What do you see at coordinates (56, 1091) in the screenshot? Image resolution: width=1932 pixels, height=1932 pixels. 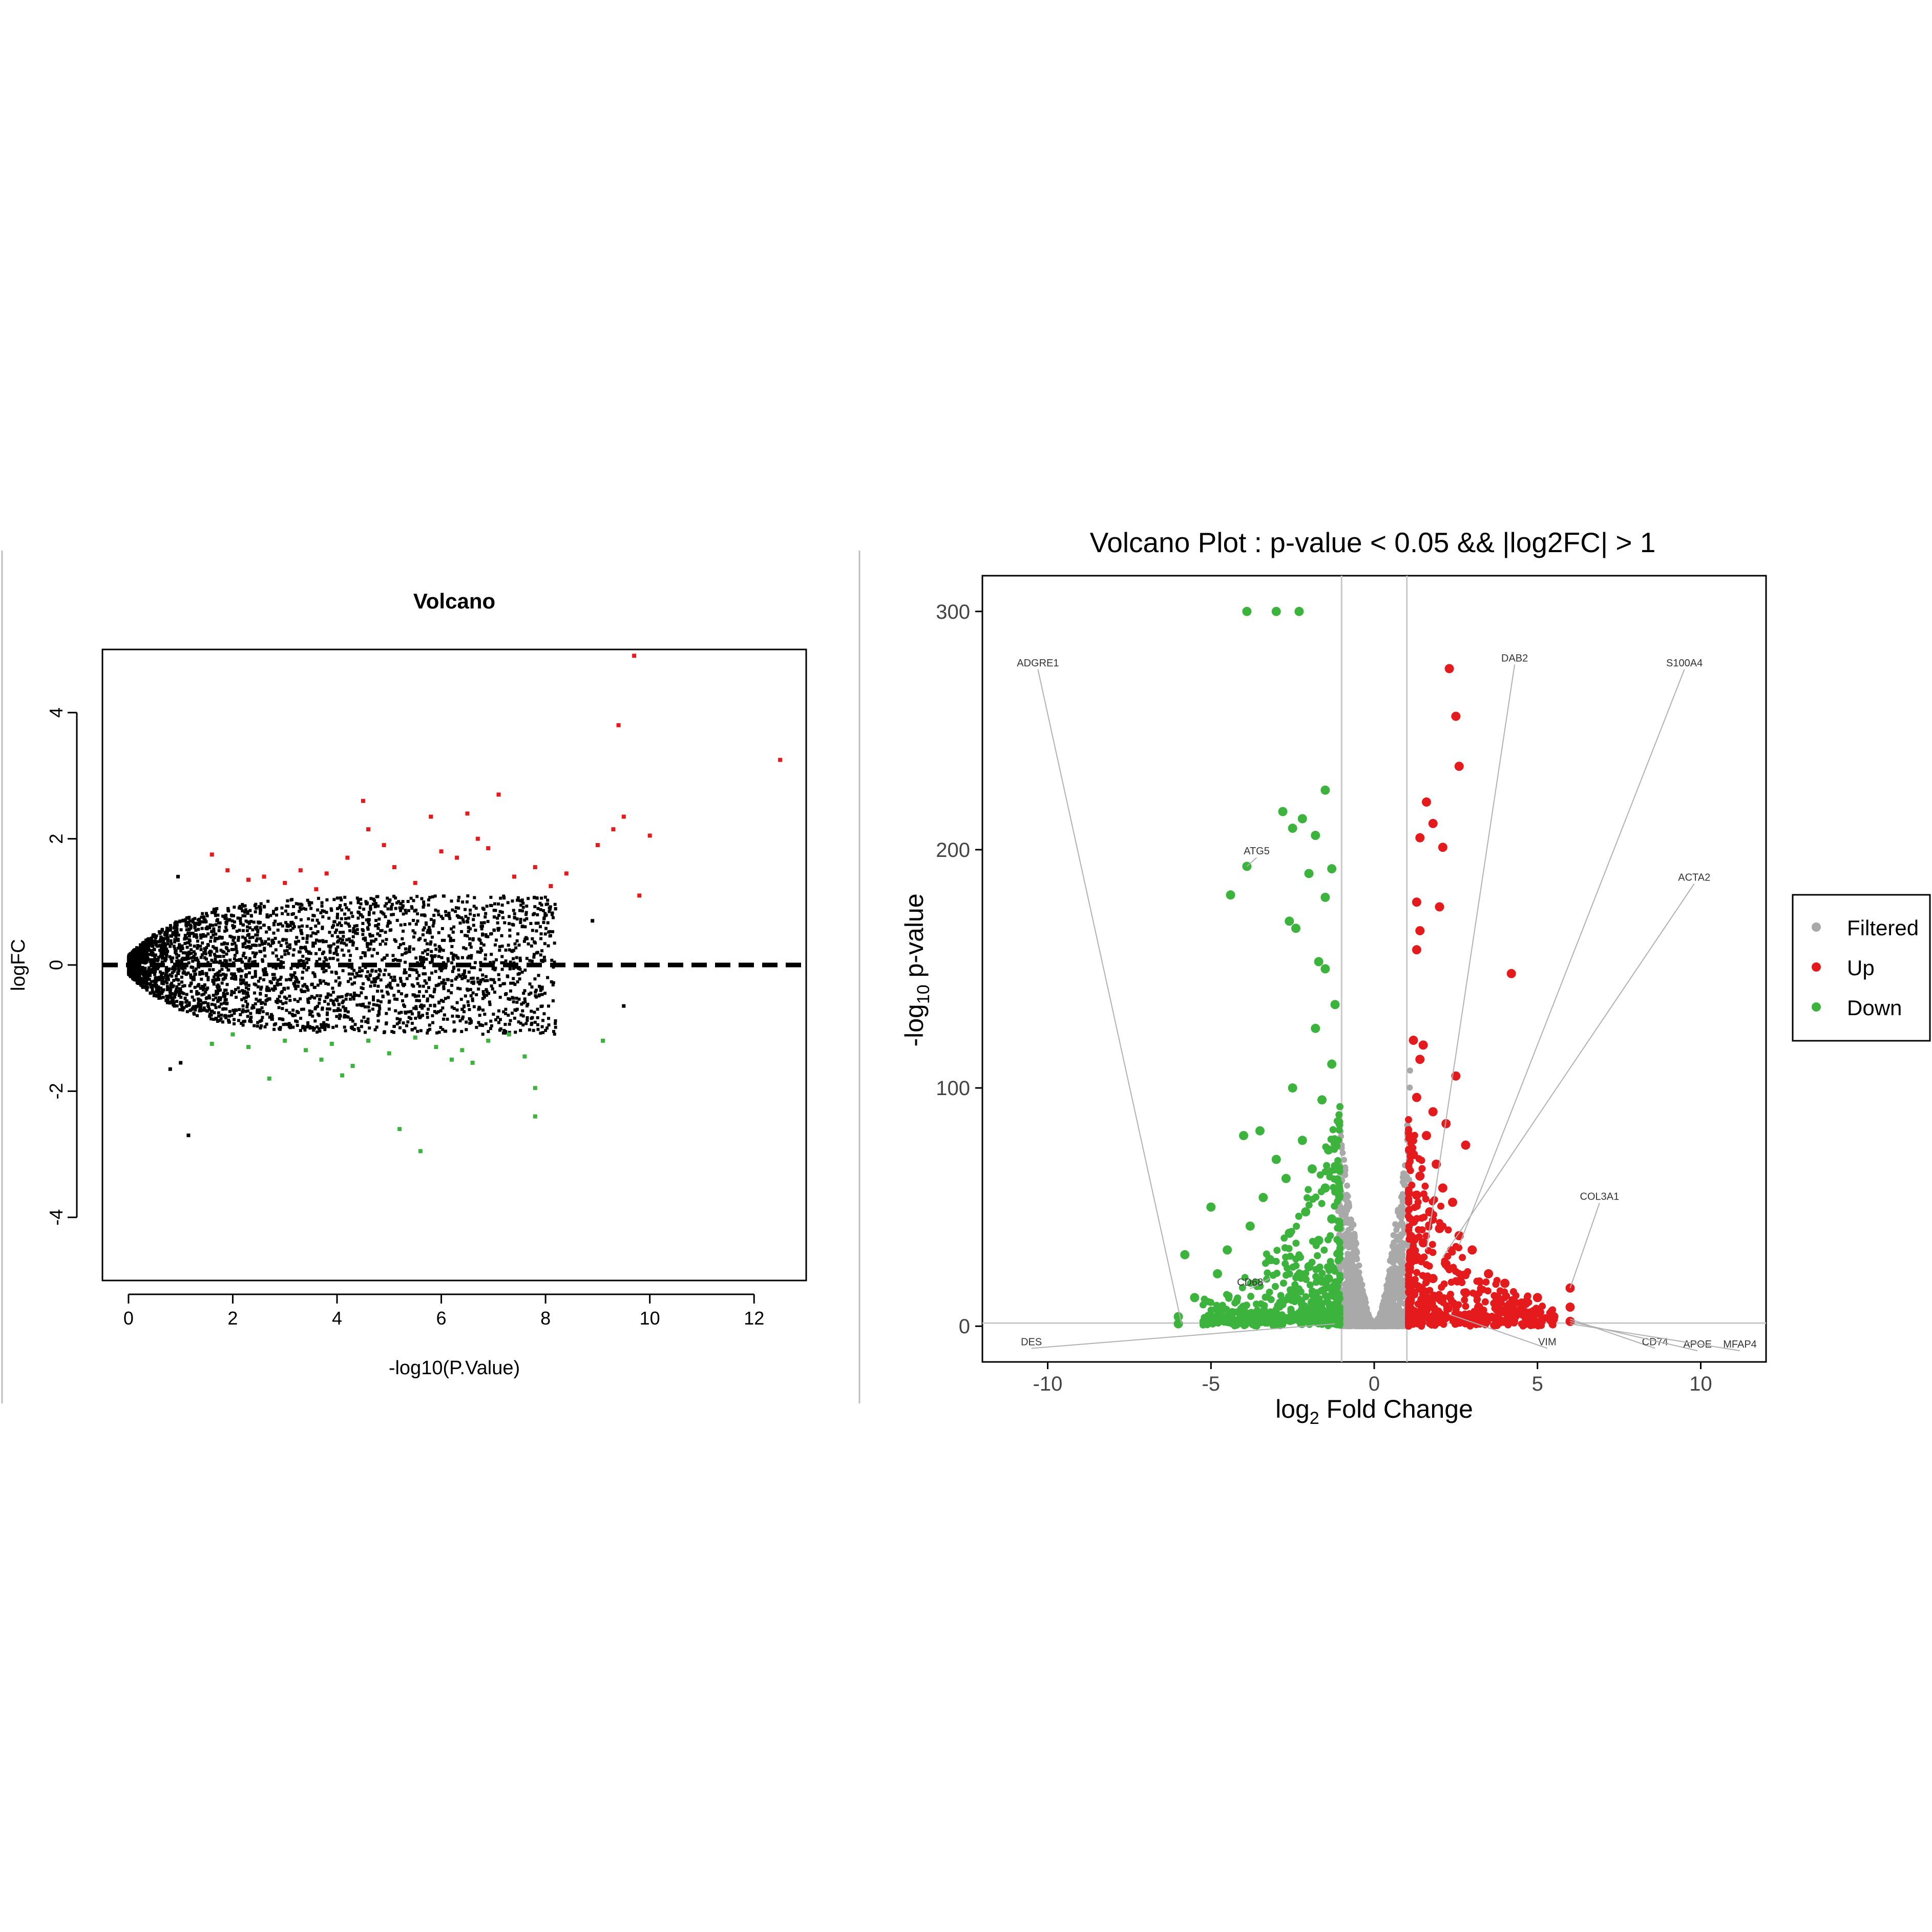 I see `left-y-tick-label: -2` at bounding box center [56, 1091].